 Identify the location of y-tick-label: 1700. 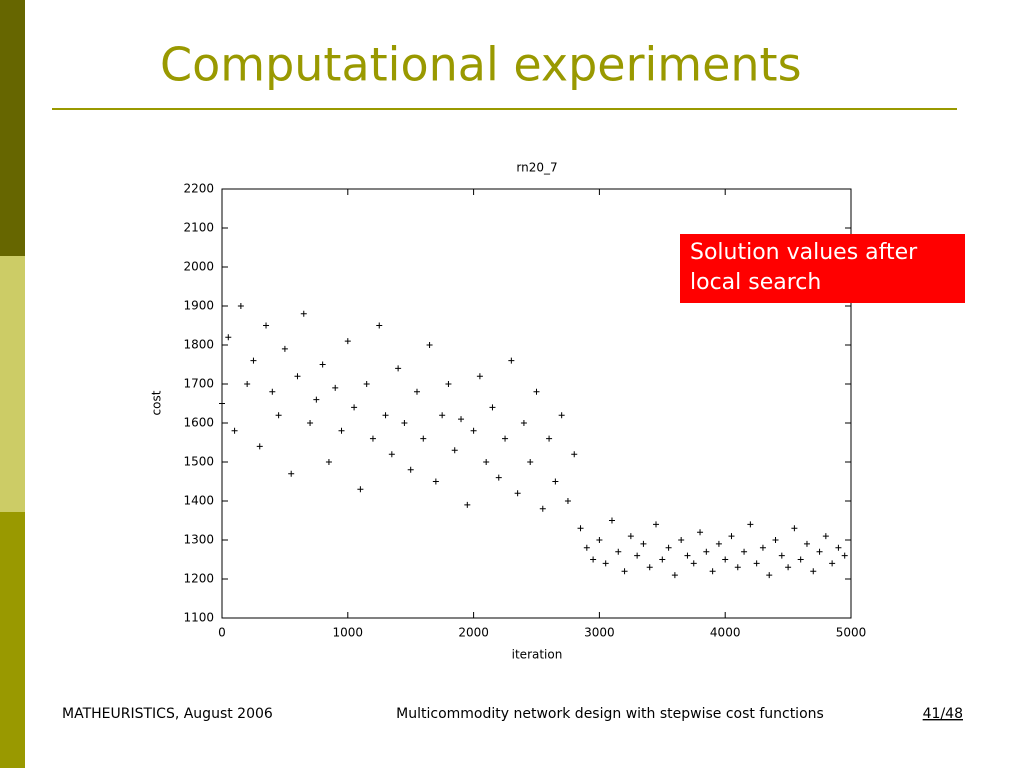
(198, 384).